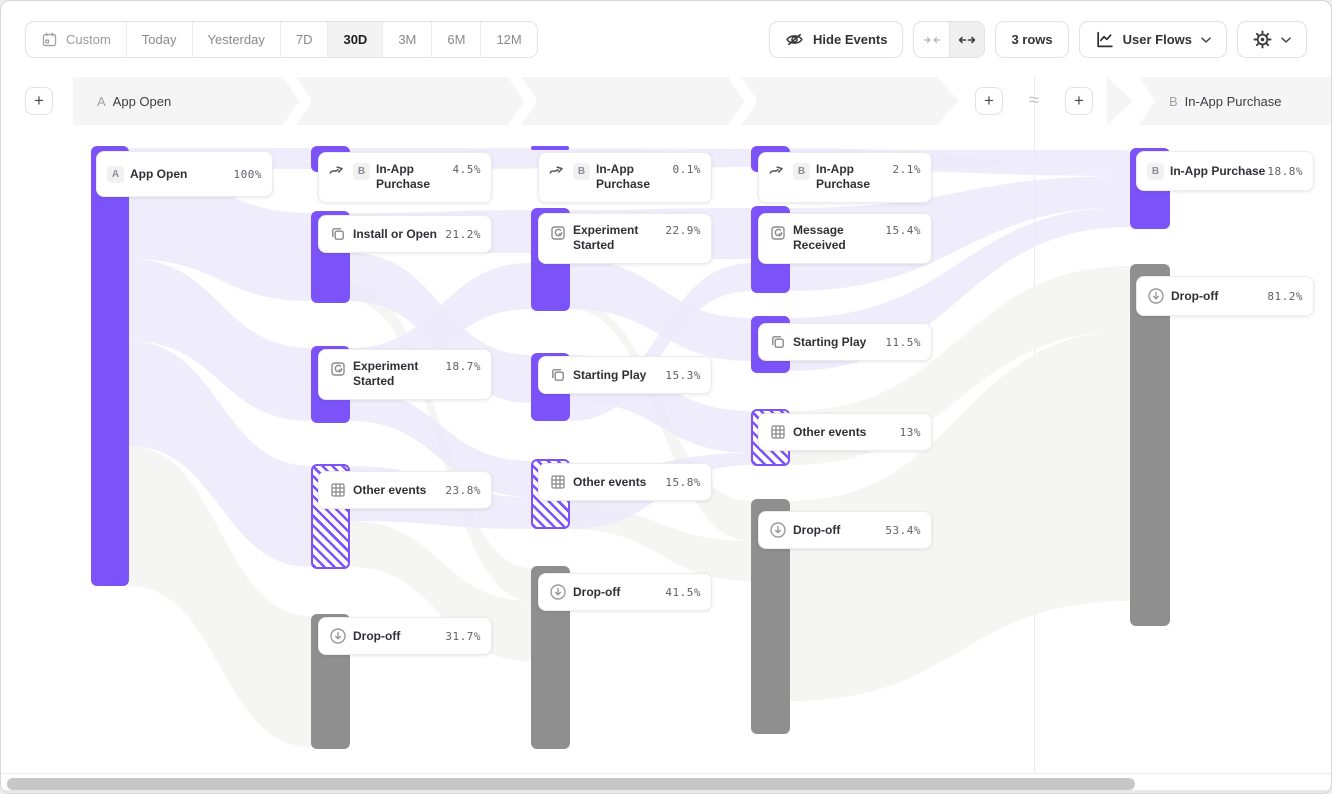 This screenshot has width=1332, height=794. I want to click on toolbar-right-cluster: Hide Events, so click(1038, 39).